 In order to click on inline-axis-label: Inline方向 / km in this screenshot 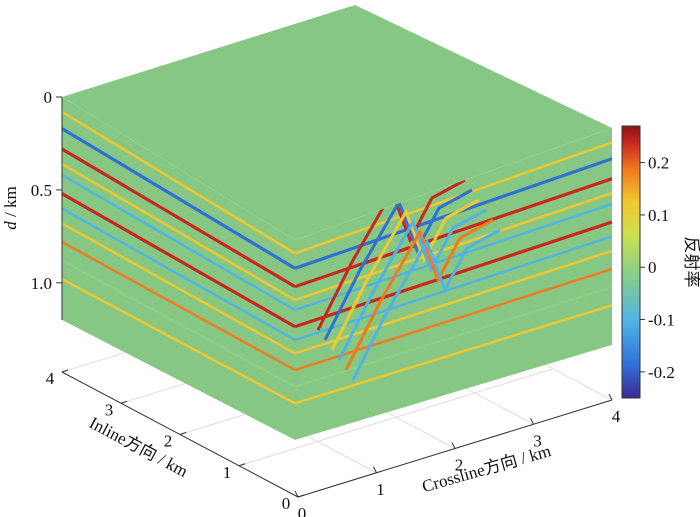, I will do `click(138, 447)`.